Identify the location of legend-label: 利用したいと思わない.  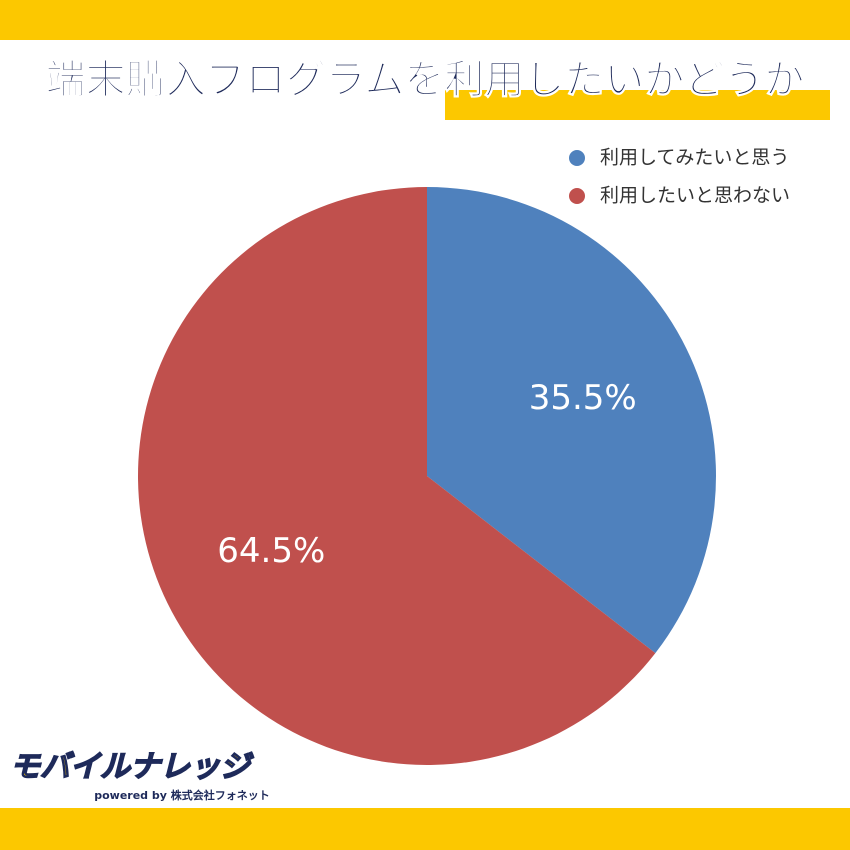
(695, 196).